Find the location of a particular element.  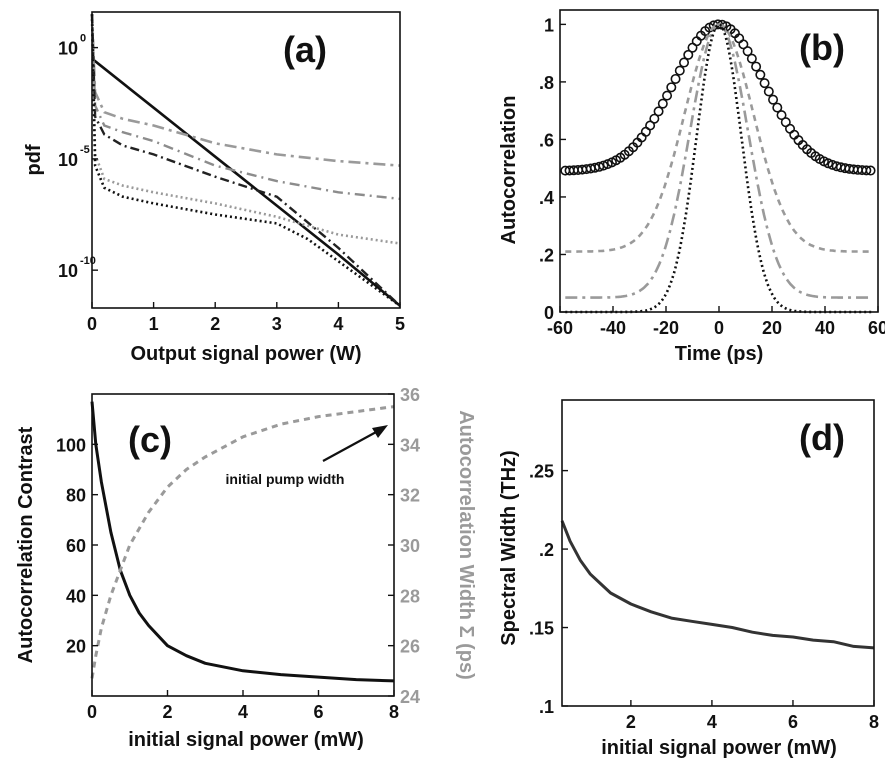

y-tick-label-c: 100 is located at coordinates (71, 445).